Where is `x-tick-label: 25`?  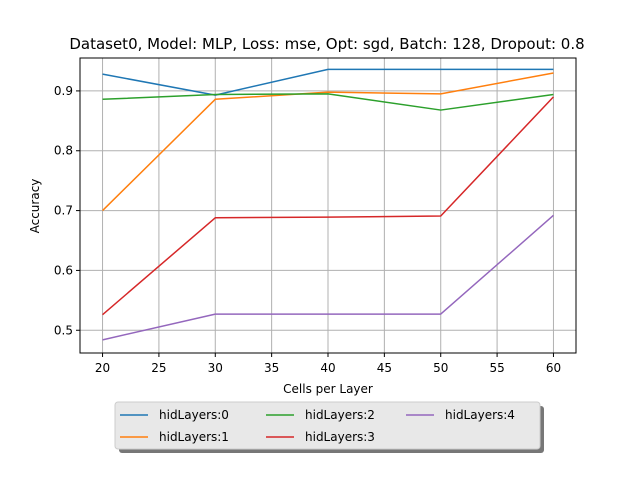 x-tick-label: 25 is located at coordinates (158, 368).